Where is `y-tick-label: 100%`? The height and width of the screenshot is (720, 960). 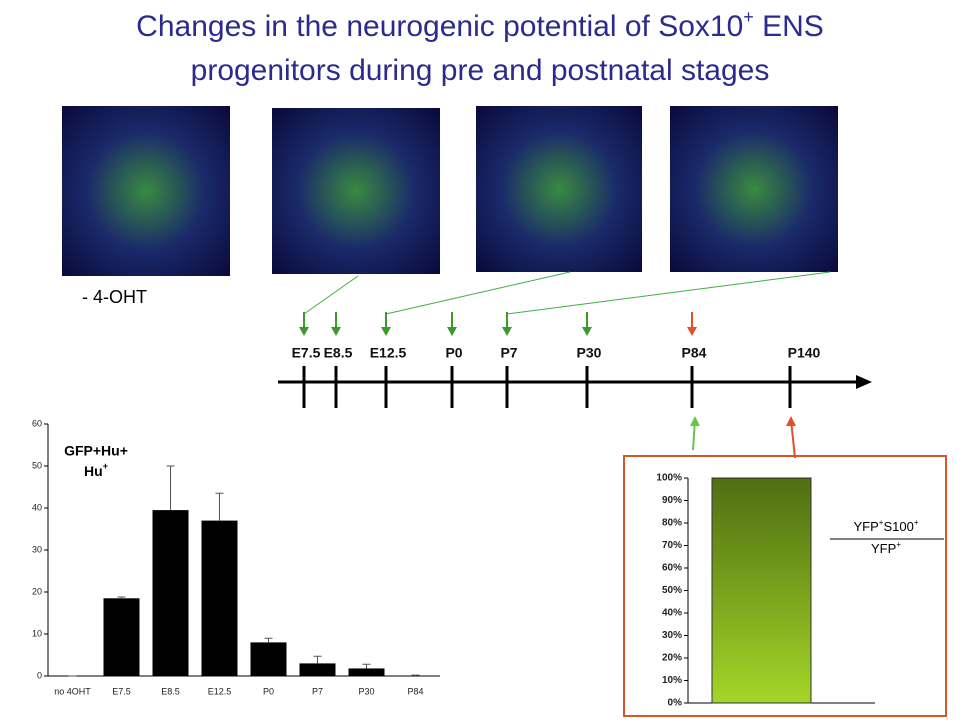
y-tick-label: 100% is located at coordinates (669, 478).